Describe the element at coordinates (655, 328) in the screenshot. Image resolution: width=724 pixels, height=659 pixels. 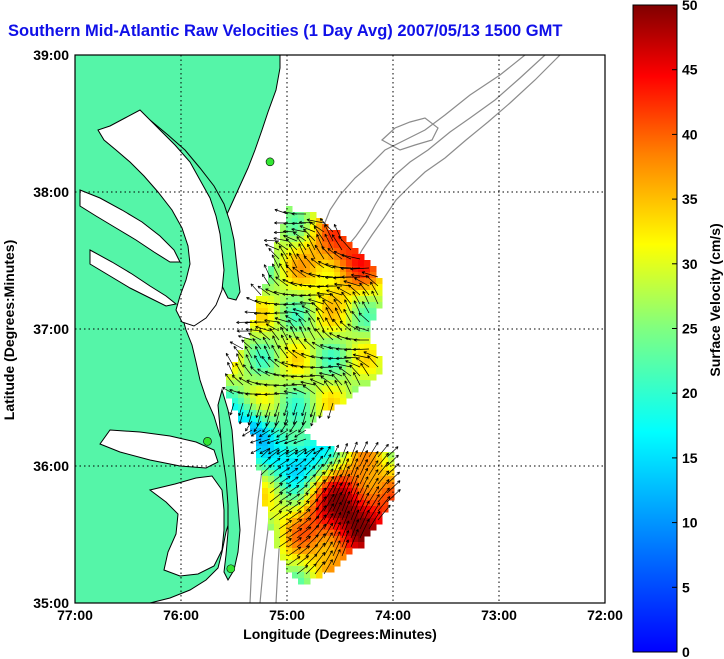
I see `colorbar-scale` at that location.